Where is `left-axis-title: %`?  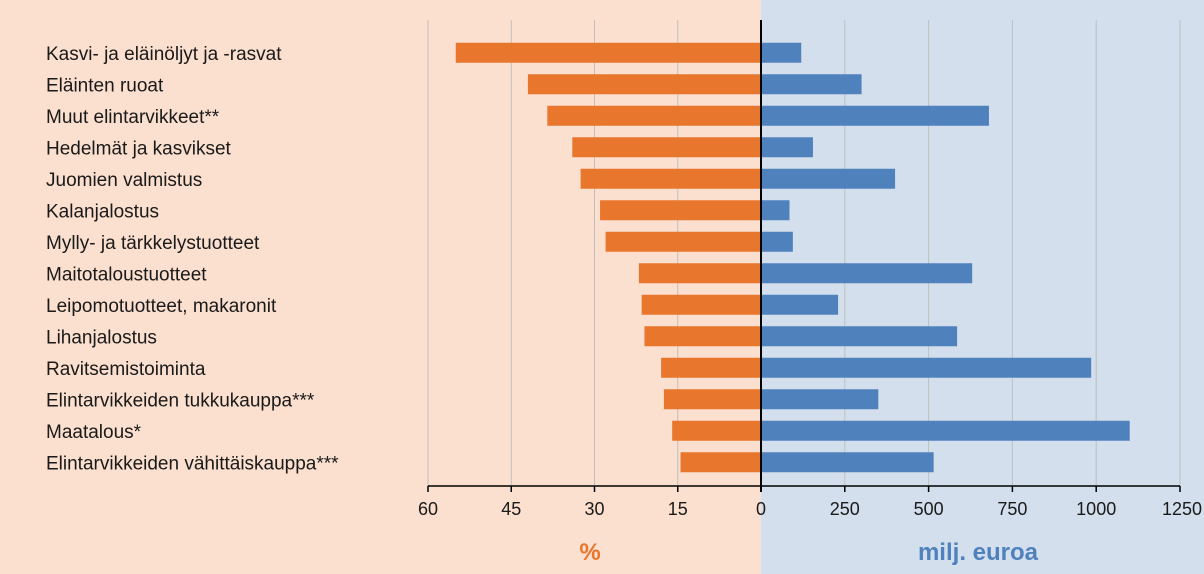 left-axis-title: % is located at coordinates (589, 552).